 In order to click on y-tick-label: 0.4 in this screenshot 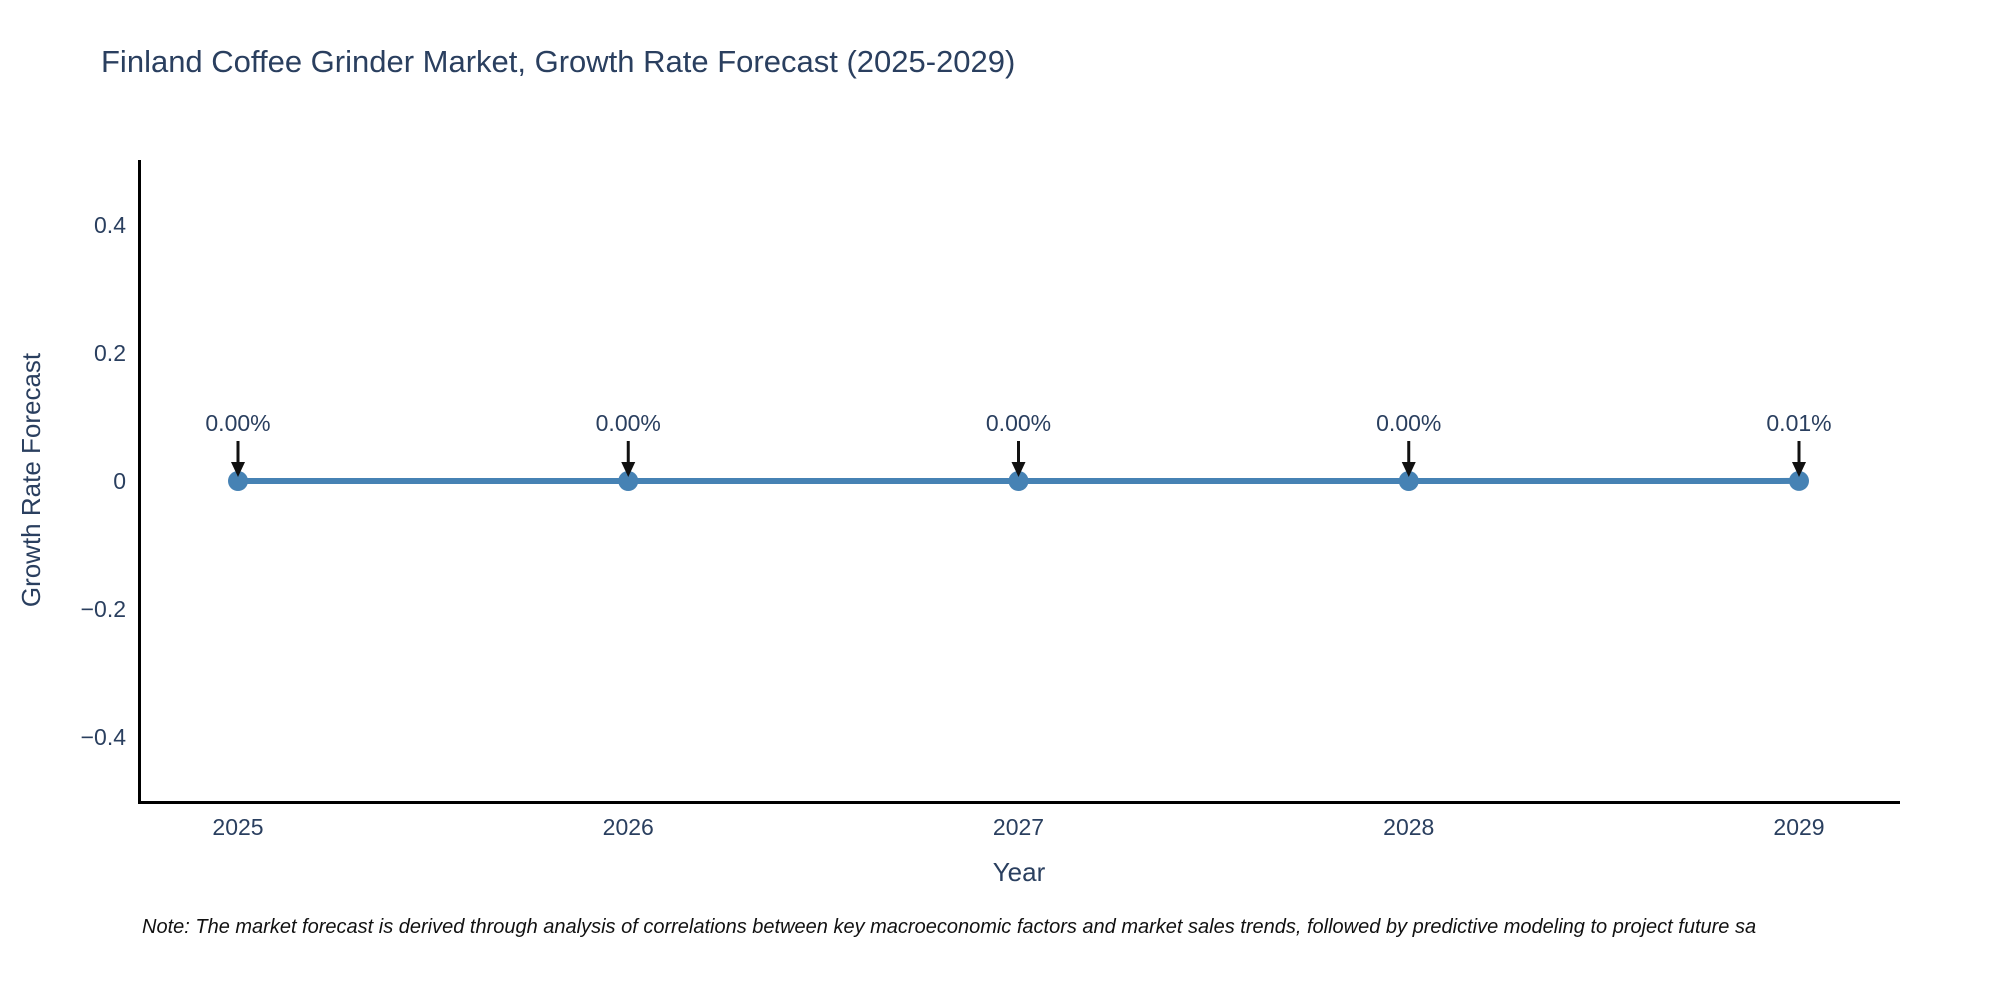, I will do `click(110, 225)`.